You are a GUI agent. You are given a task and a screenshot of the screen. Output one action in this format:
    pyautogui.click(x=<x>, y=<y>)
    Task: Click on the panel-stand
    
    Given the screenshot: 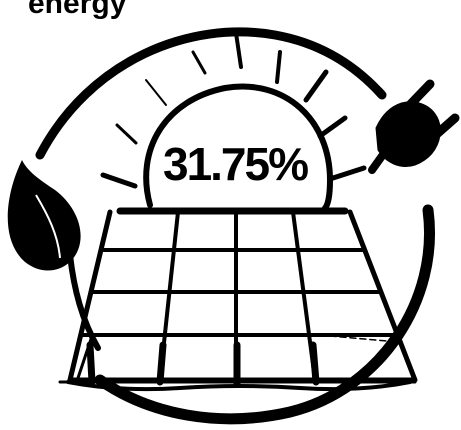 What is the action you would take?
    pyautogui.click(x=237, y=366)
    